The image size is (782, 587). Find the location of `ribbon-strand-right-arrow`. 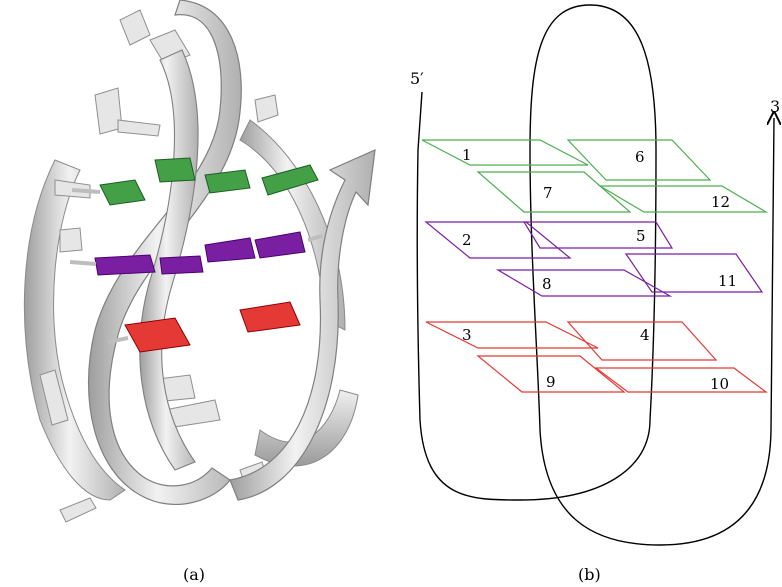

ribbon-strand-right-arrow is located at coordinates (302, 325).